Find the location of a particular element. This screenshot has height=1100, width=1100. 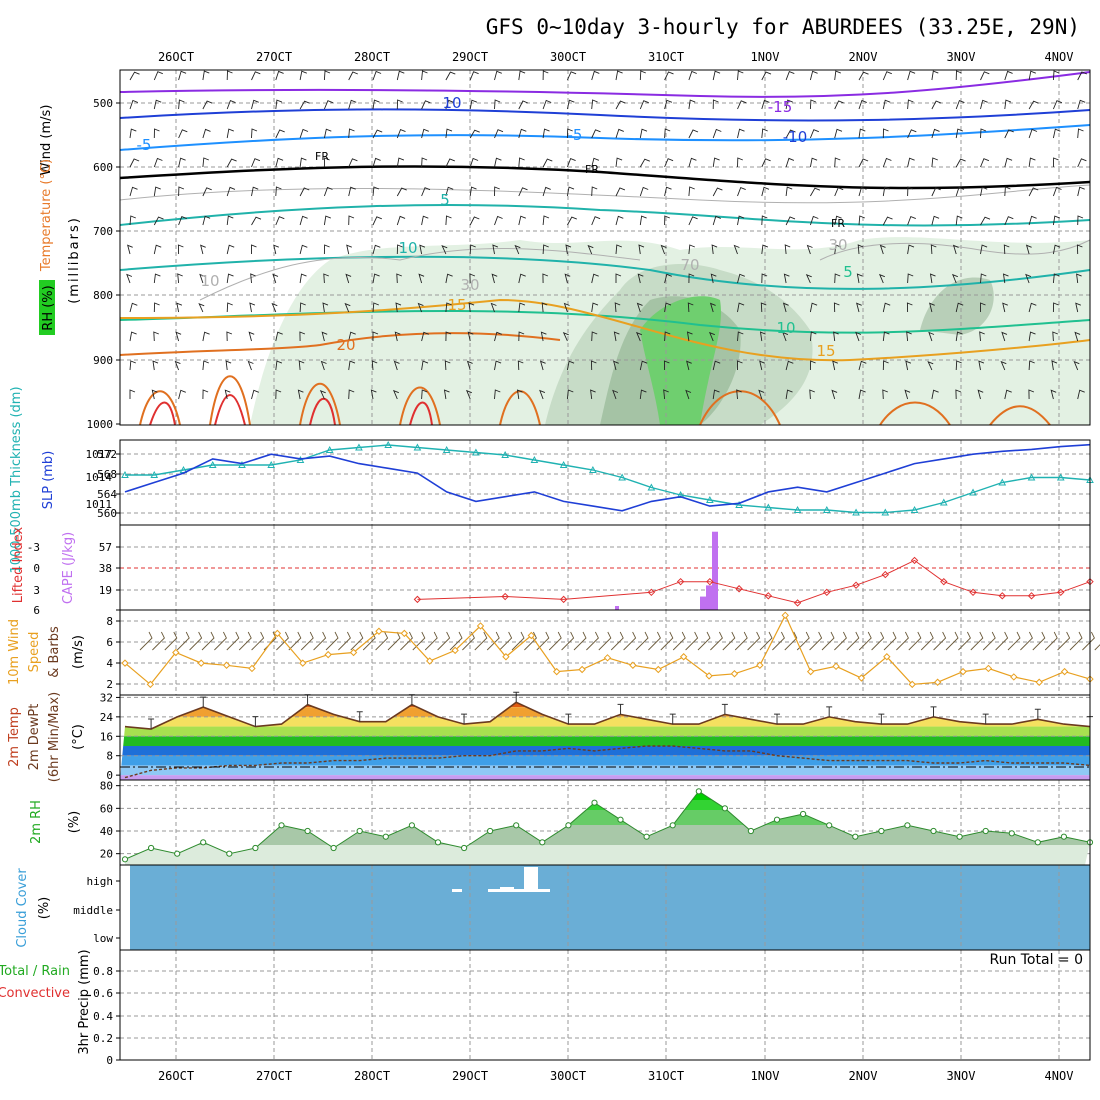

bottom-date-2: 28OCT is located at coordinates (372, 1076).